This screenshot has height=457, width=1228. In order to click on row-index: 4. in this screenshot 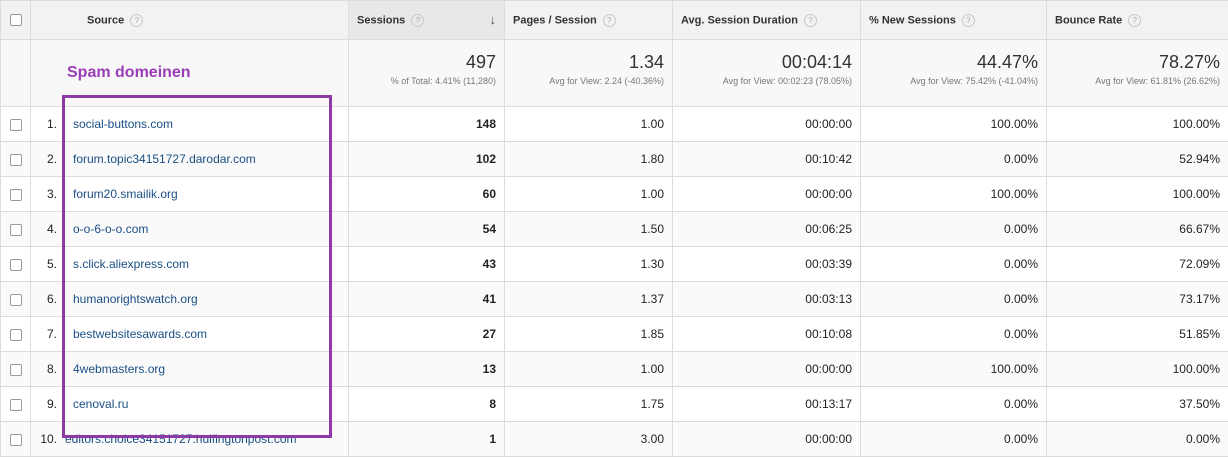, I will do `click(44, 229)`.